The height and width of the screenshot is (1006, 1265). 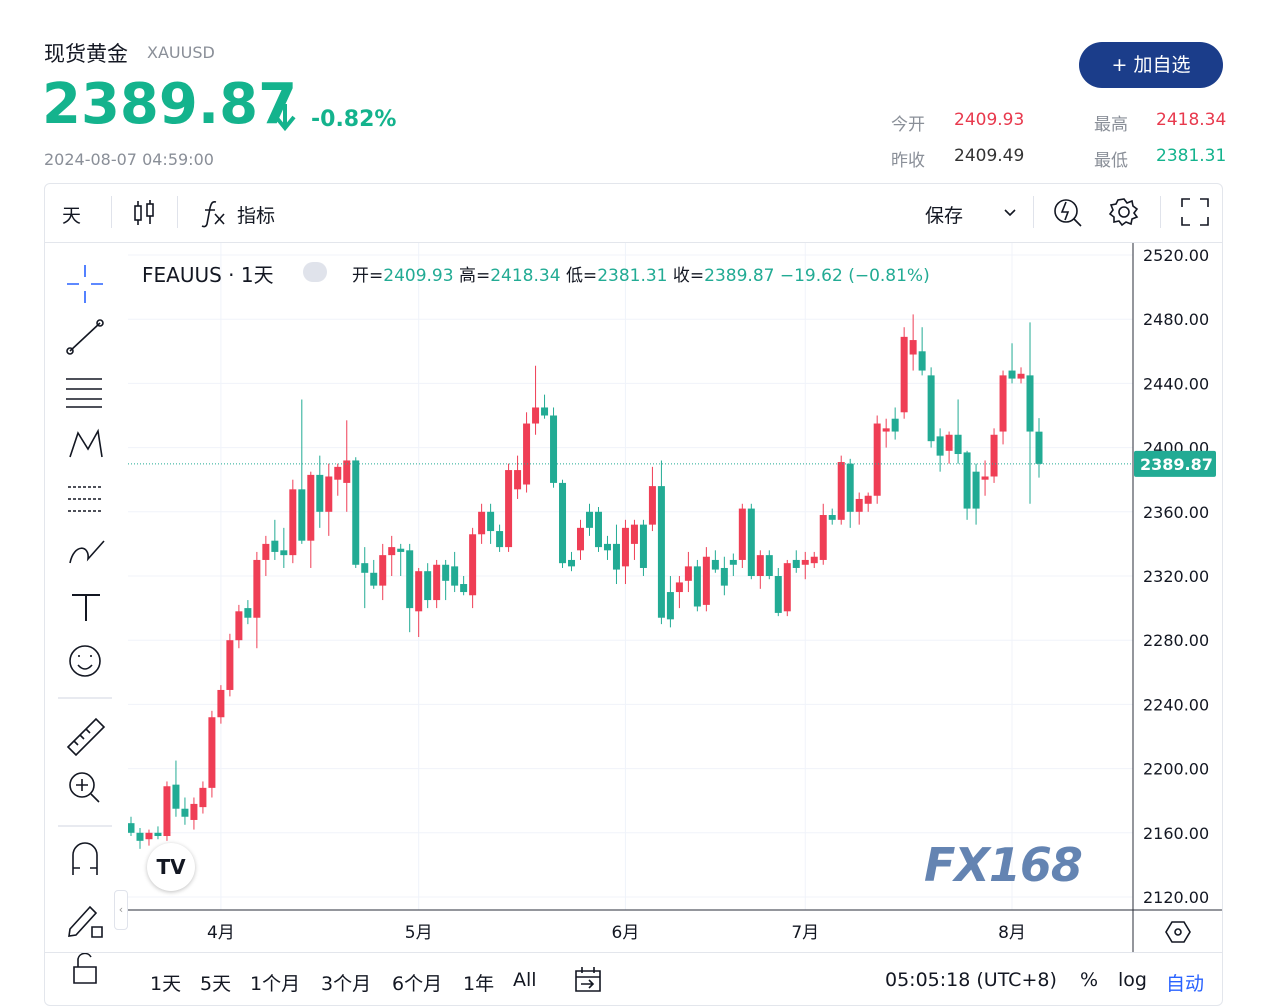 I want to click on save-dropdown, so click(x=1010, y=212).